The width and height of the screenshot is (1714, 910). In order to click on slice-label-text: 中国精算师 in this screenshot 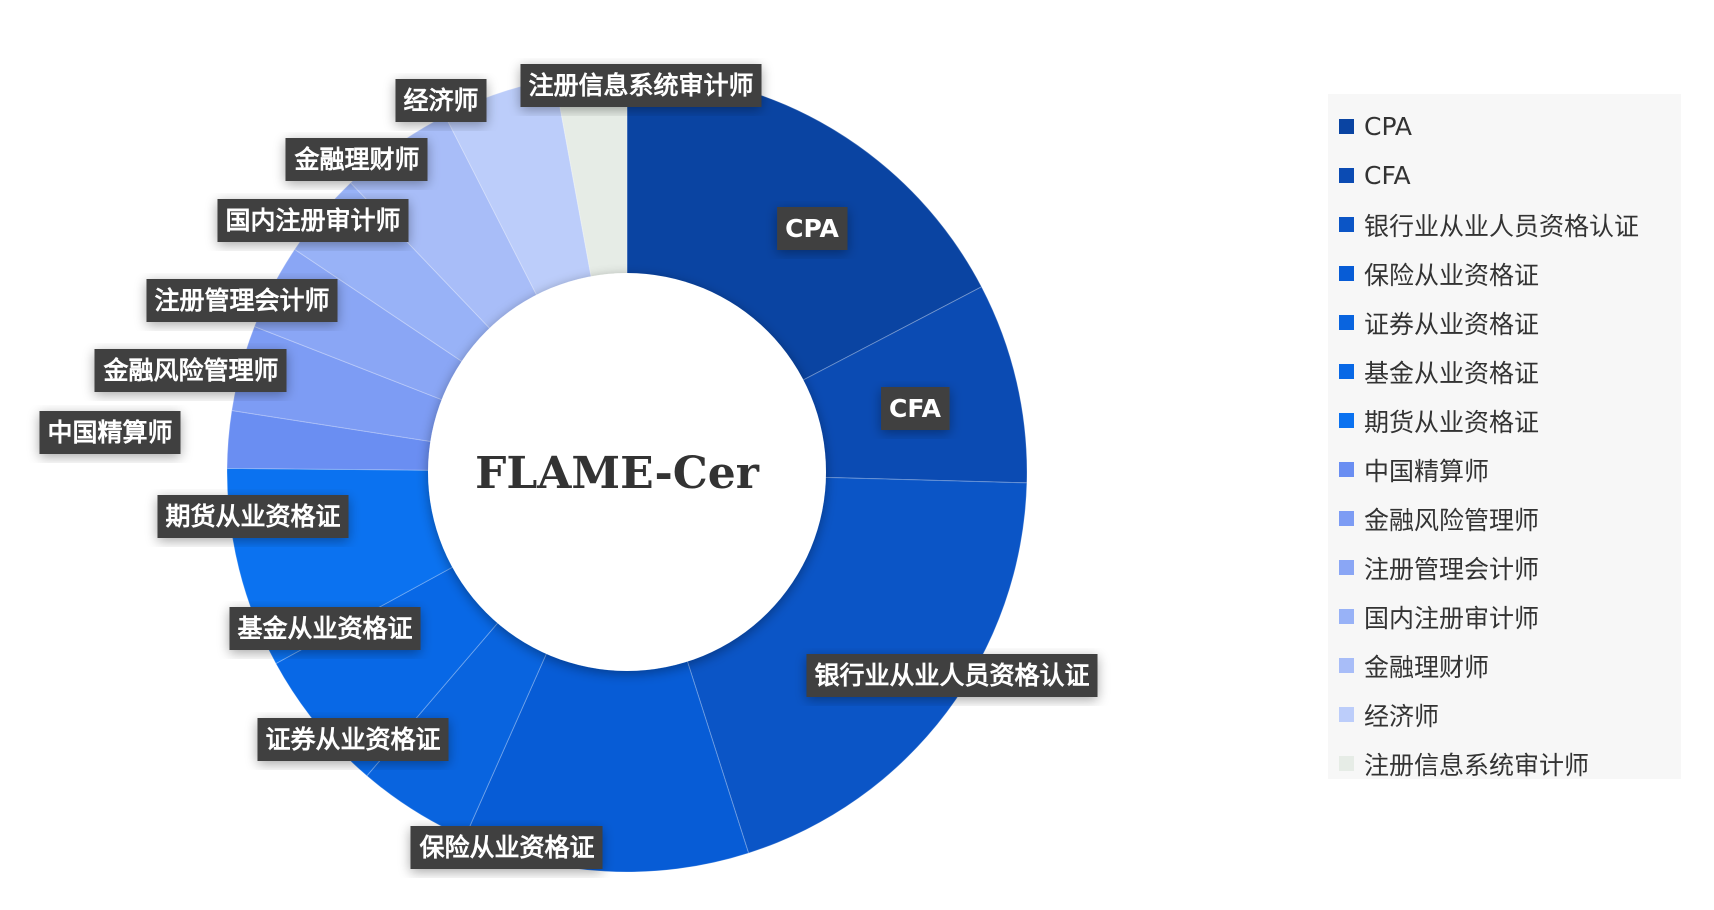, I will do `click(109, 432)`.